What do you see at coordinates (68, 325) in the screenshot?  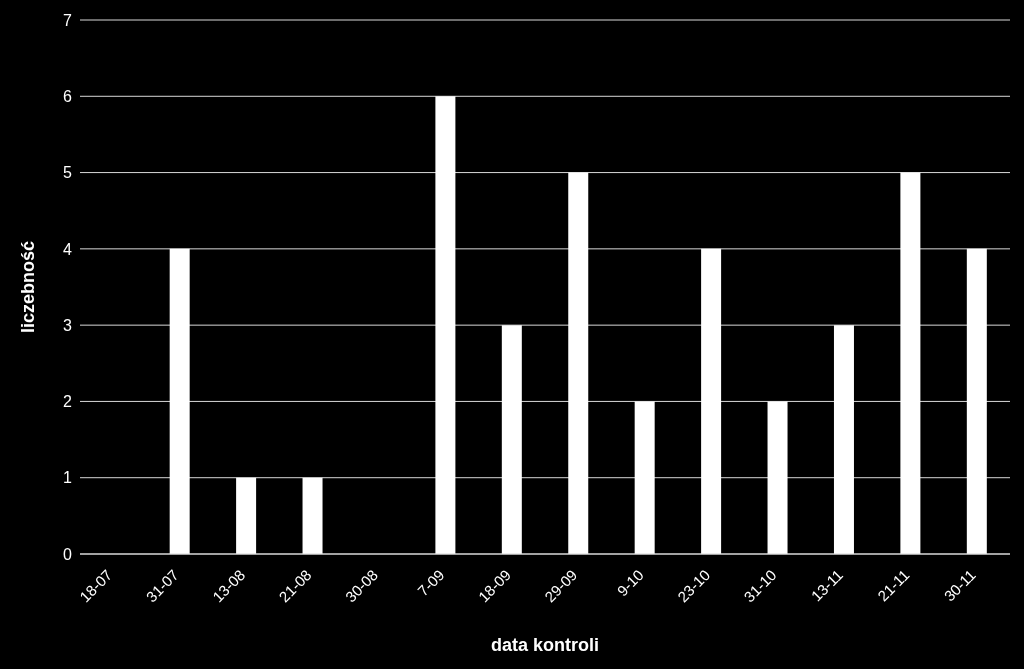 I see `y-tick-label: 3` at bounding box center [68, 325].